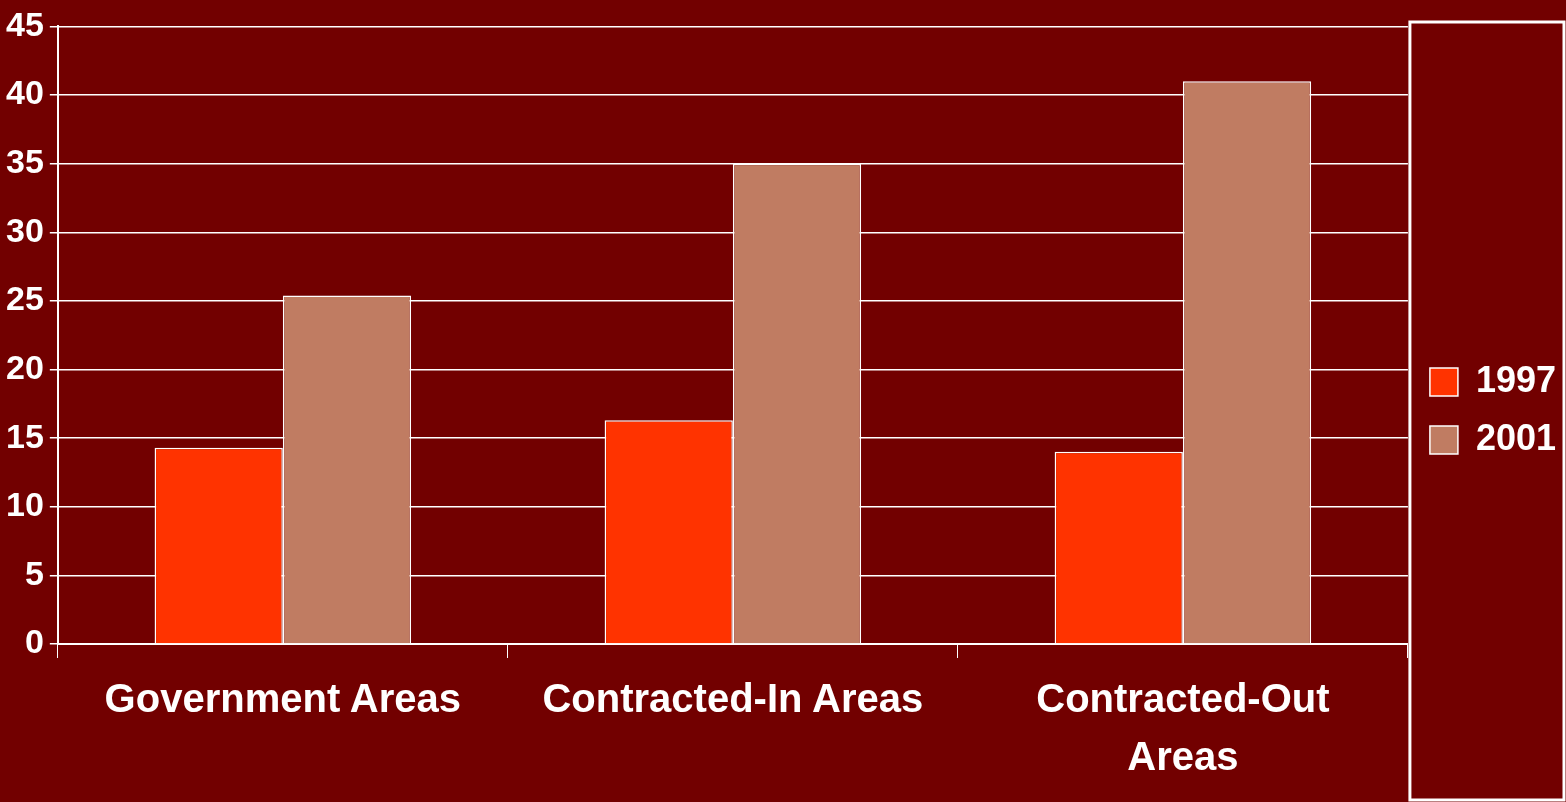  I want to click on y-tick-label: 35, so click(24, 161).